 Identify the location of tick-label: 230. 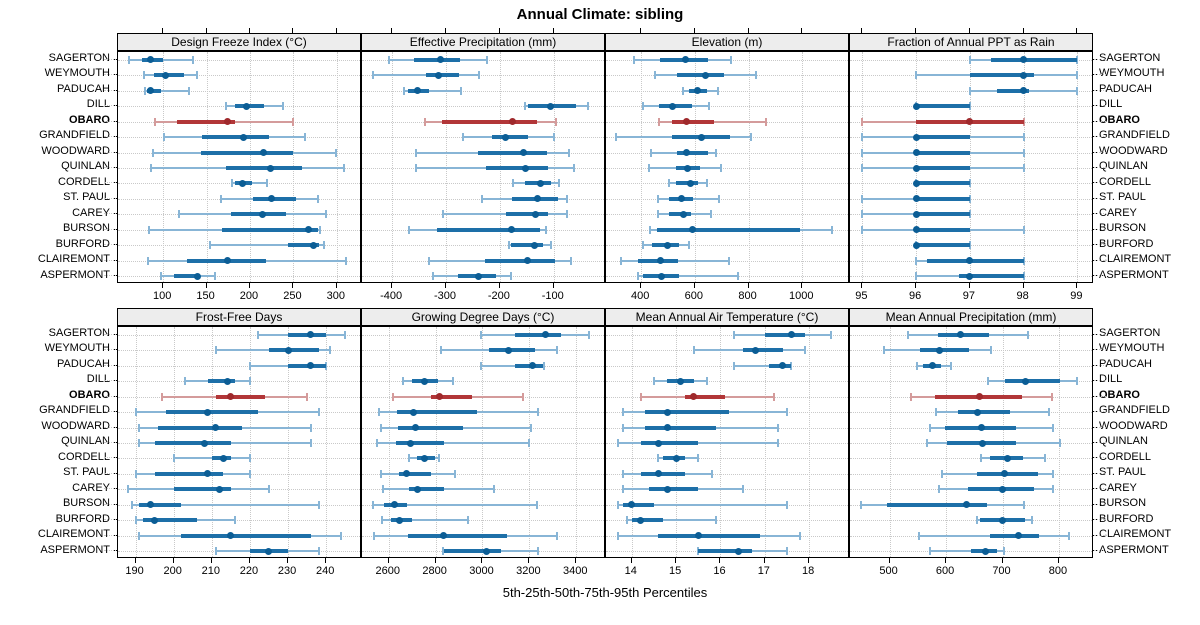
(287, 571).